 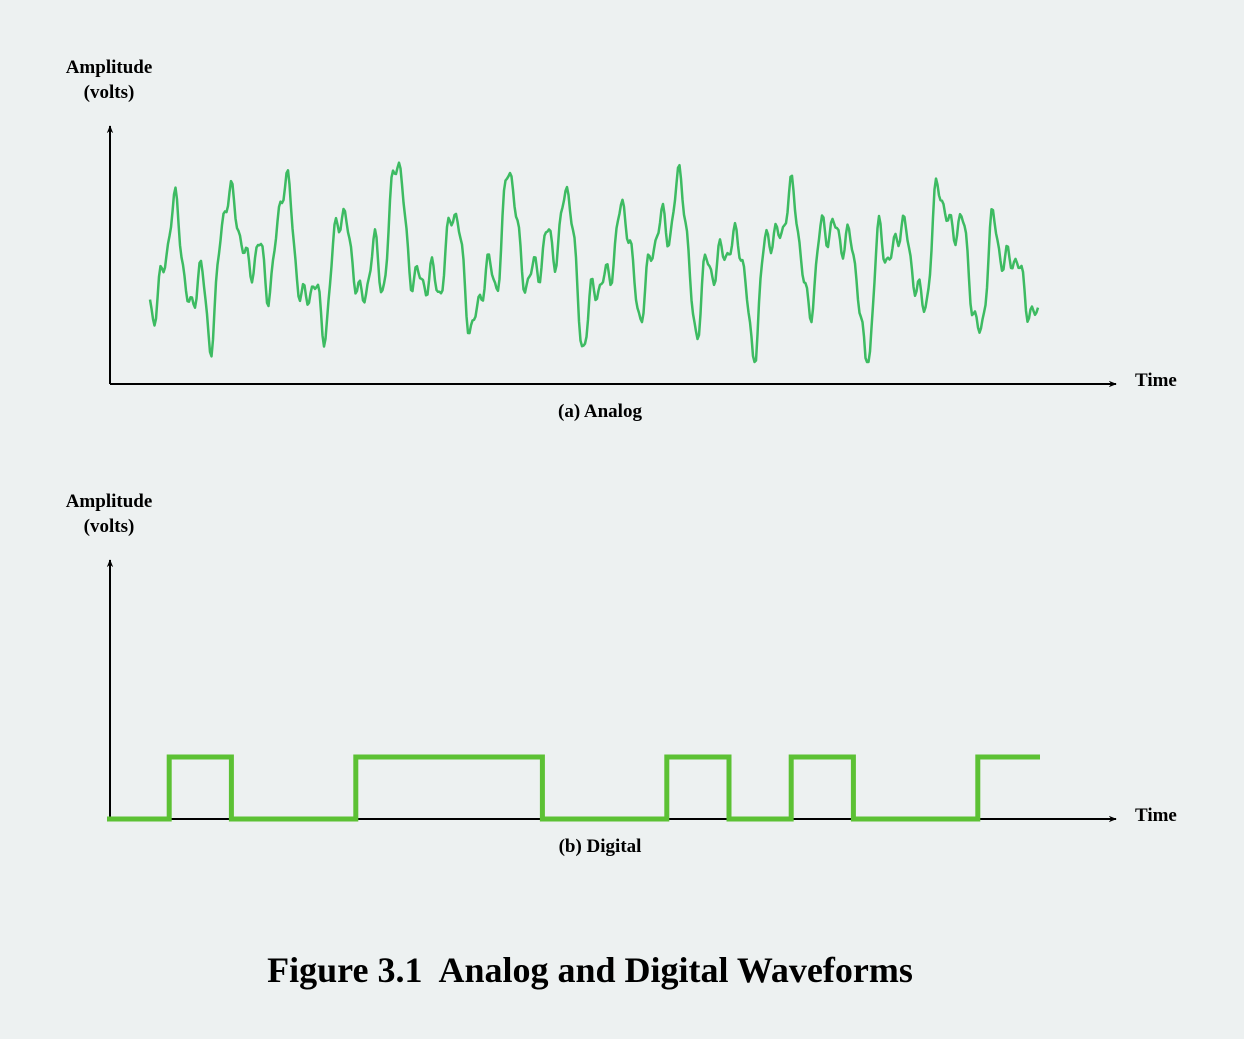 What do you see at coordinates (600, 846) in the screenshot?
I see `digital-sublabel: (b) Digital` at bounding box center [600, 846].